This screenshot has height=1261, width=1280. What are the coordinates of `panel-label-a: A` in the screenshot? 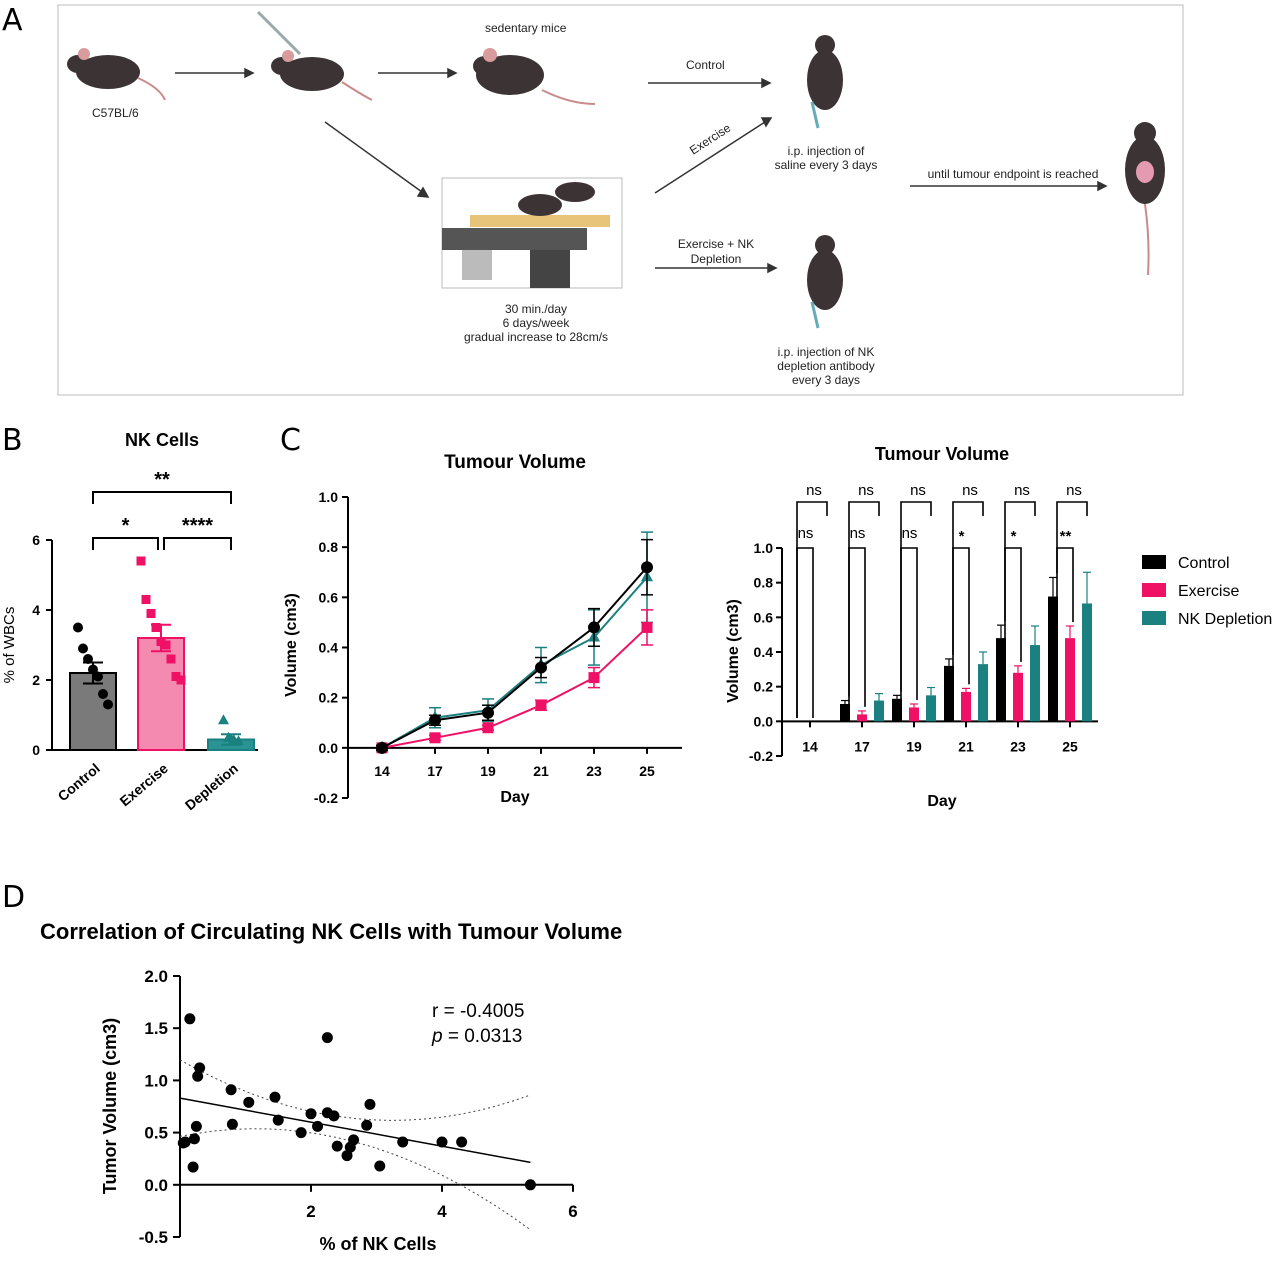 It's located at (12, 20).